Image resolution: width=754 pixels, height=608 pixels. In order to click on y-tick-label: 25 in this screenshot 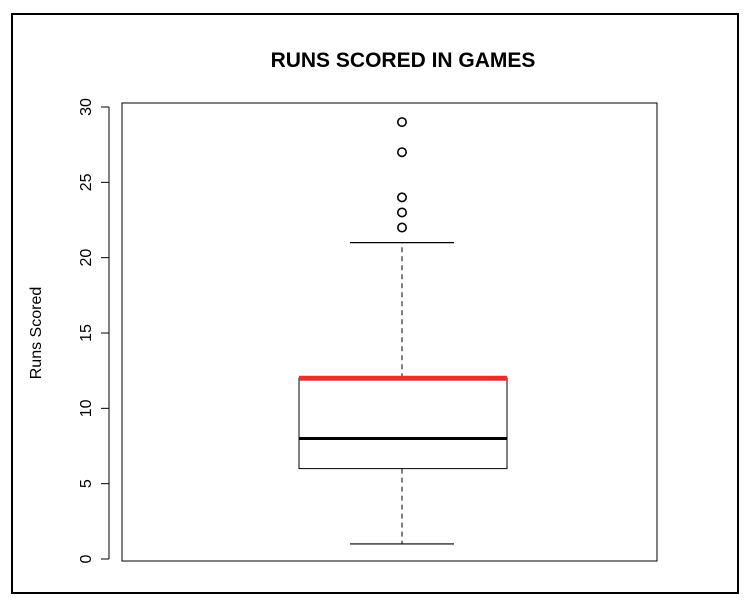, I will do `click(86, 182)`.